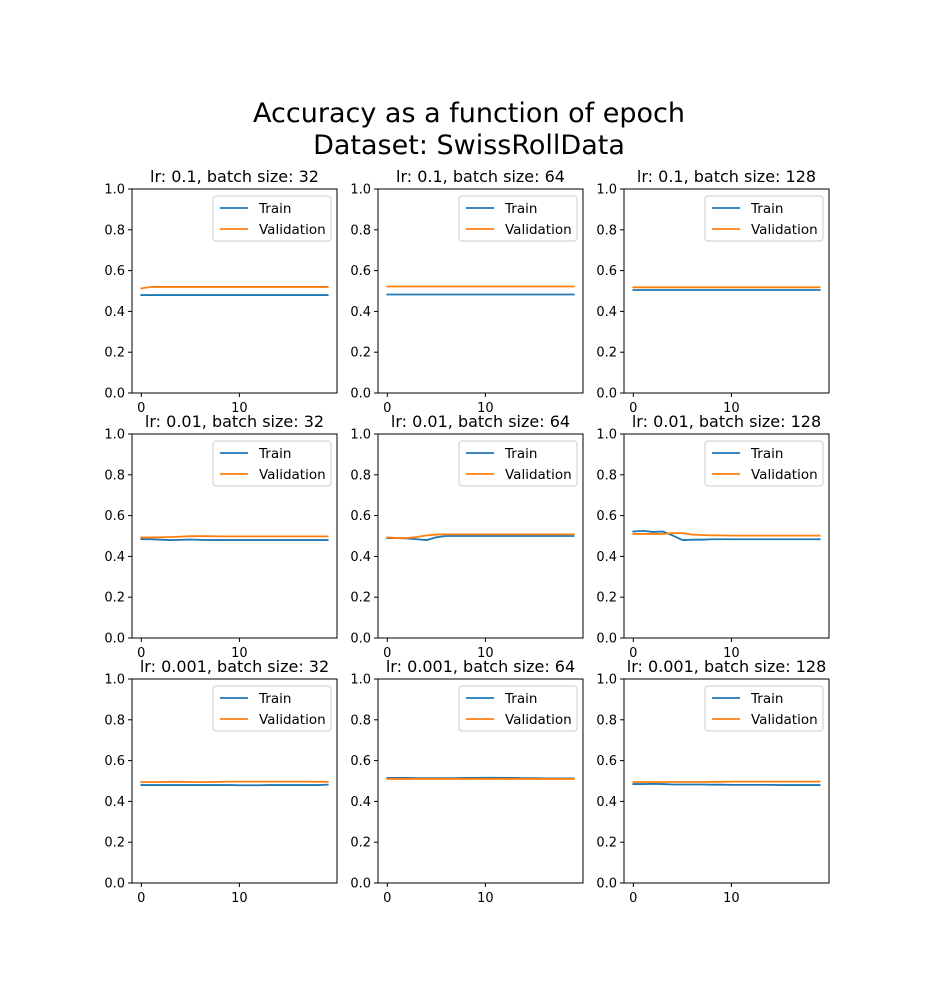 This screenshot has height=1006, width=930. What do you see at coordinates (480, 176) in the screenshot?
I see `subplot-title: lr: 0.1, batch size: 64` at bounding box center [480, 176].